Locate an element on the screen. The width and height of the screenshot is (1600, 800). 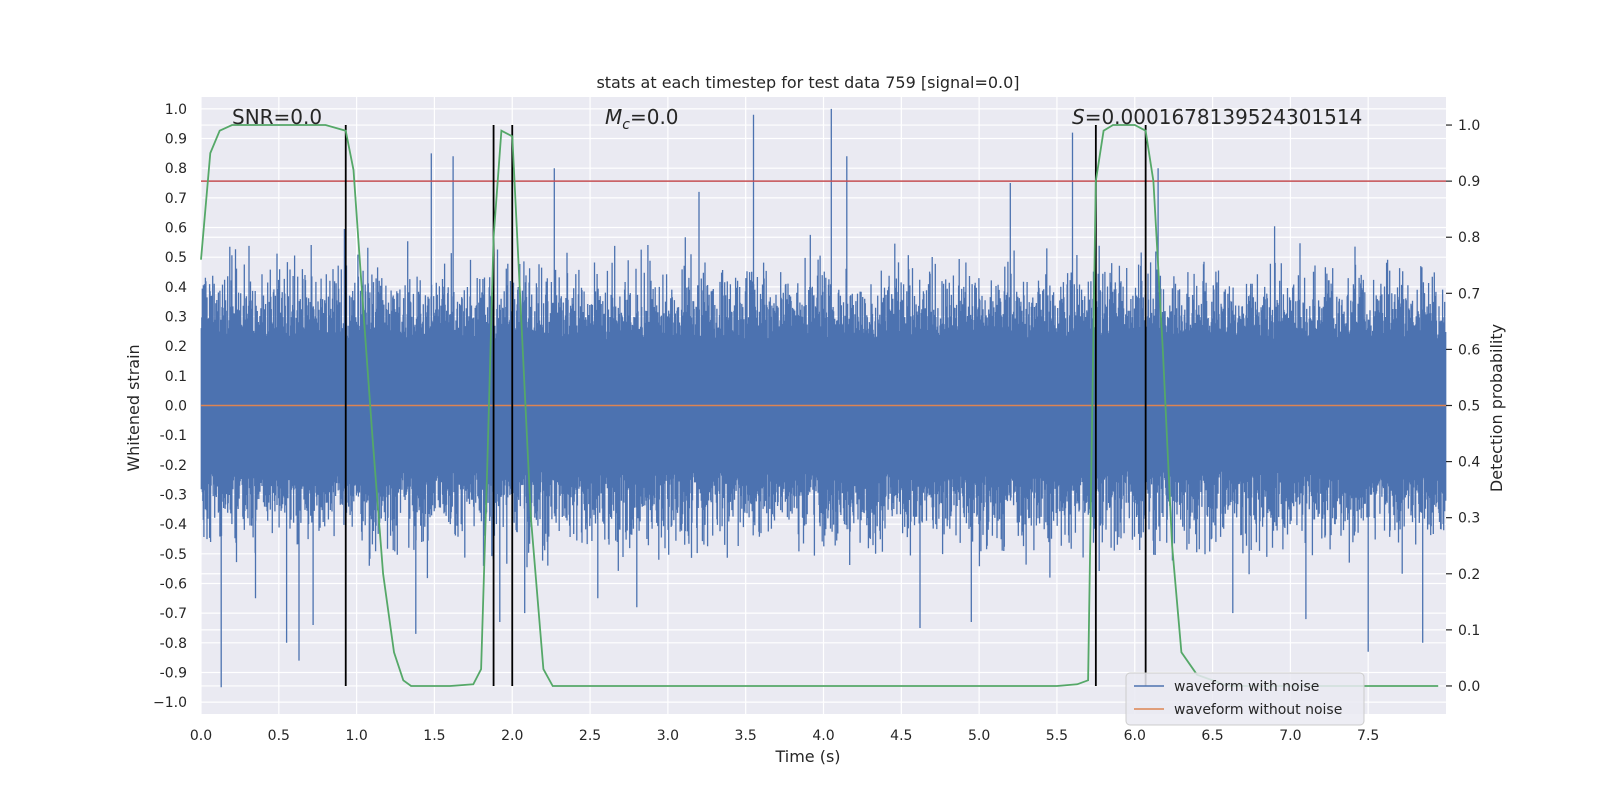
x-tick-label-15: 7.5 is located at coordinates (1368, 736).